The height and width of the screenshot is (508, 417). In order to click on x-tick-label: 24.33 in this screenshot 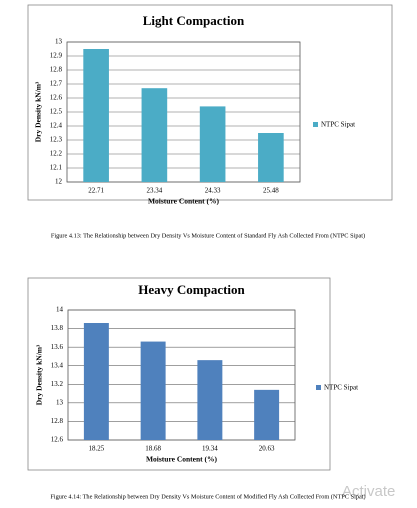, I will do `click(213, 191)`.